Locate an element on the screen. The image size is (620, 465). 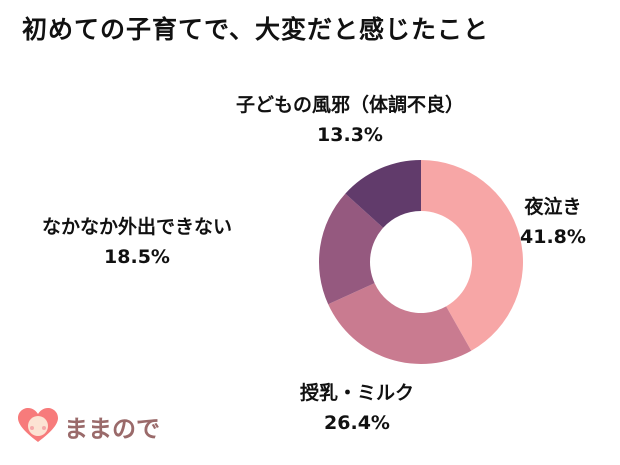
label-slice-2: なかなか外出できない 18.5% is located at coordinates (136, 242).